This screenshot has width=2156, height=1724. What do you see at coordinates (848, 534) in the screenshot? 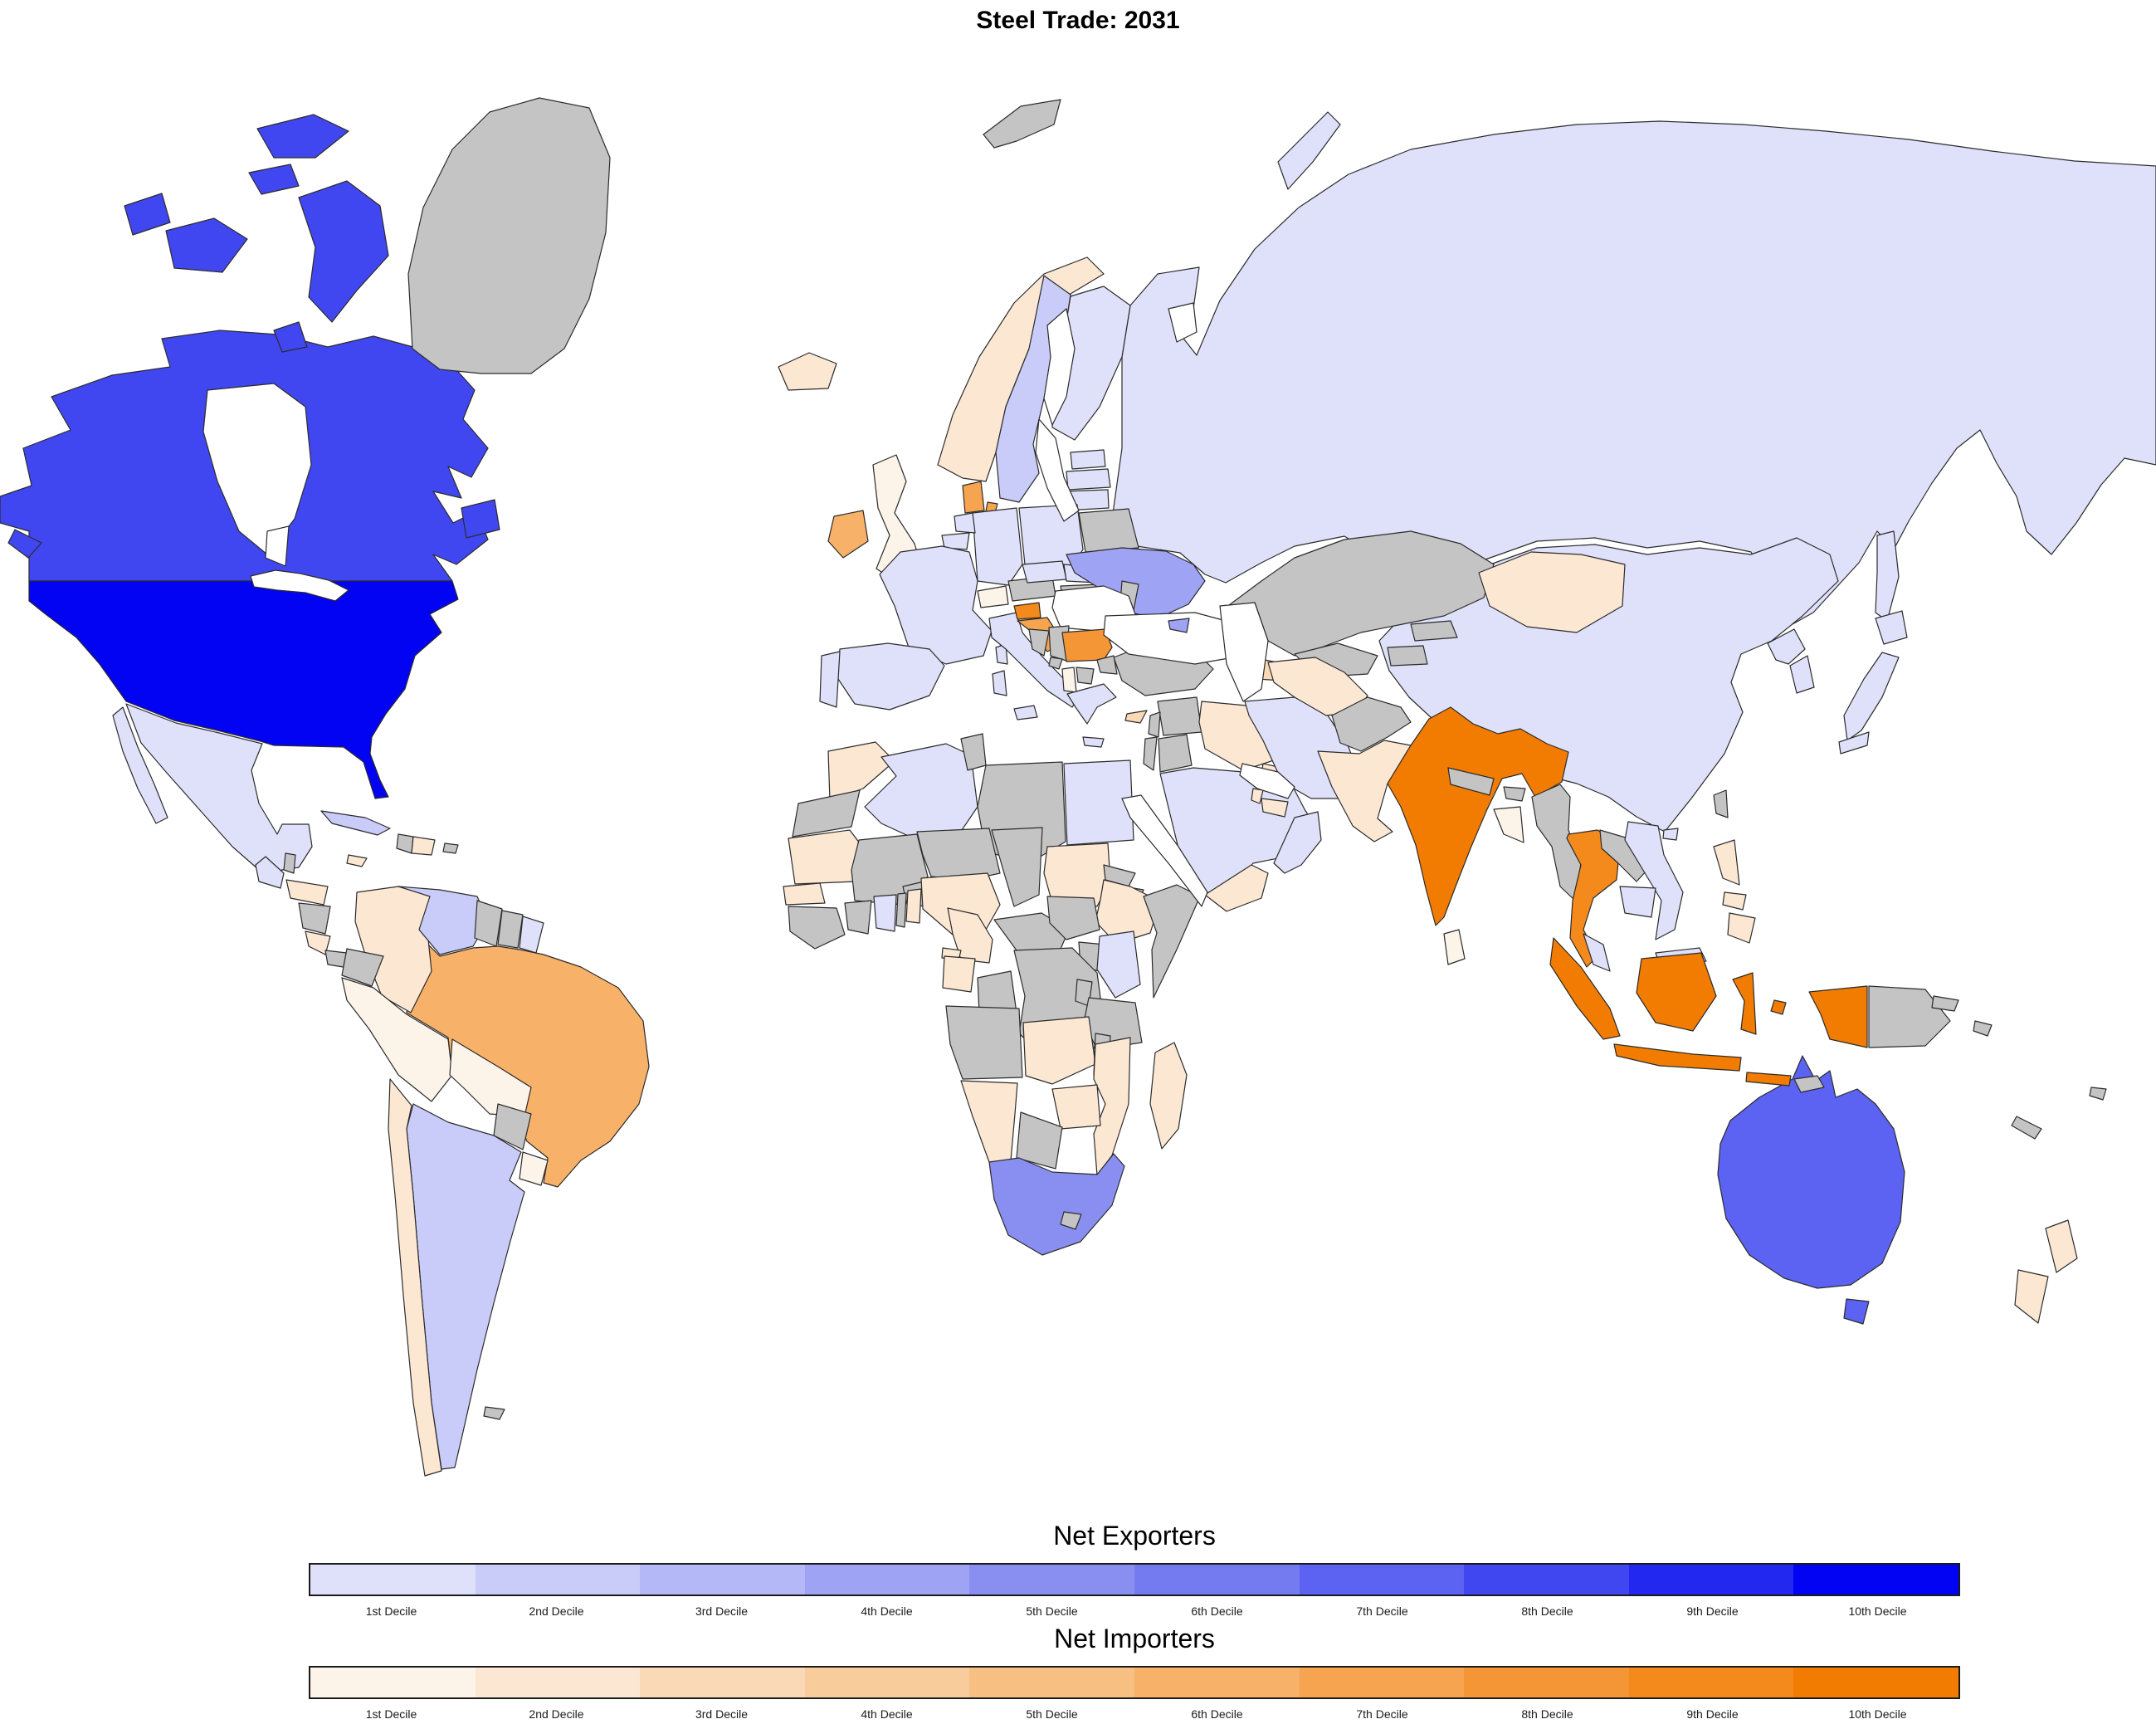
I see `country-ireland` at bounding box center [848, 534].